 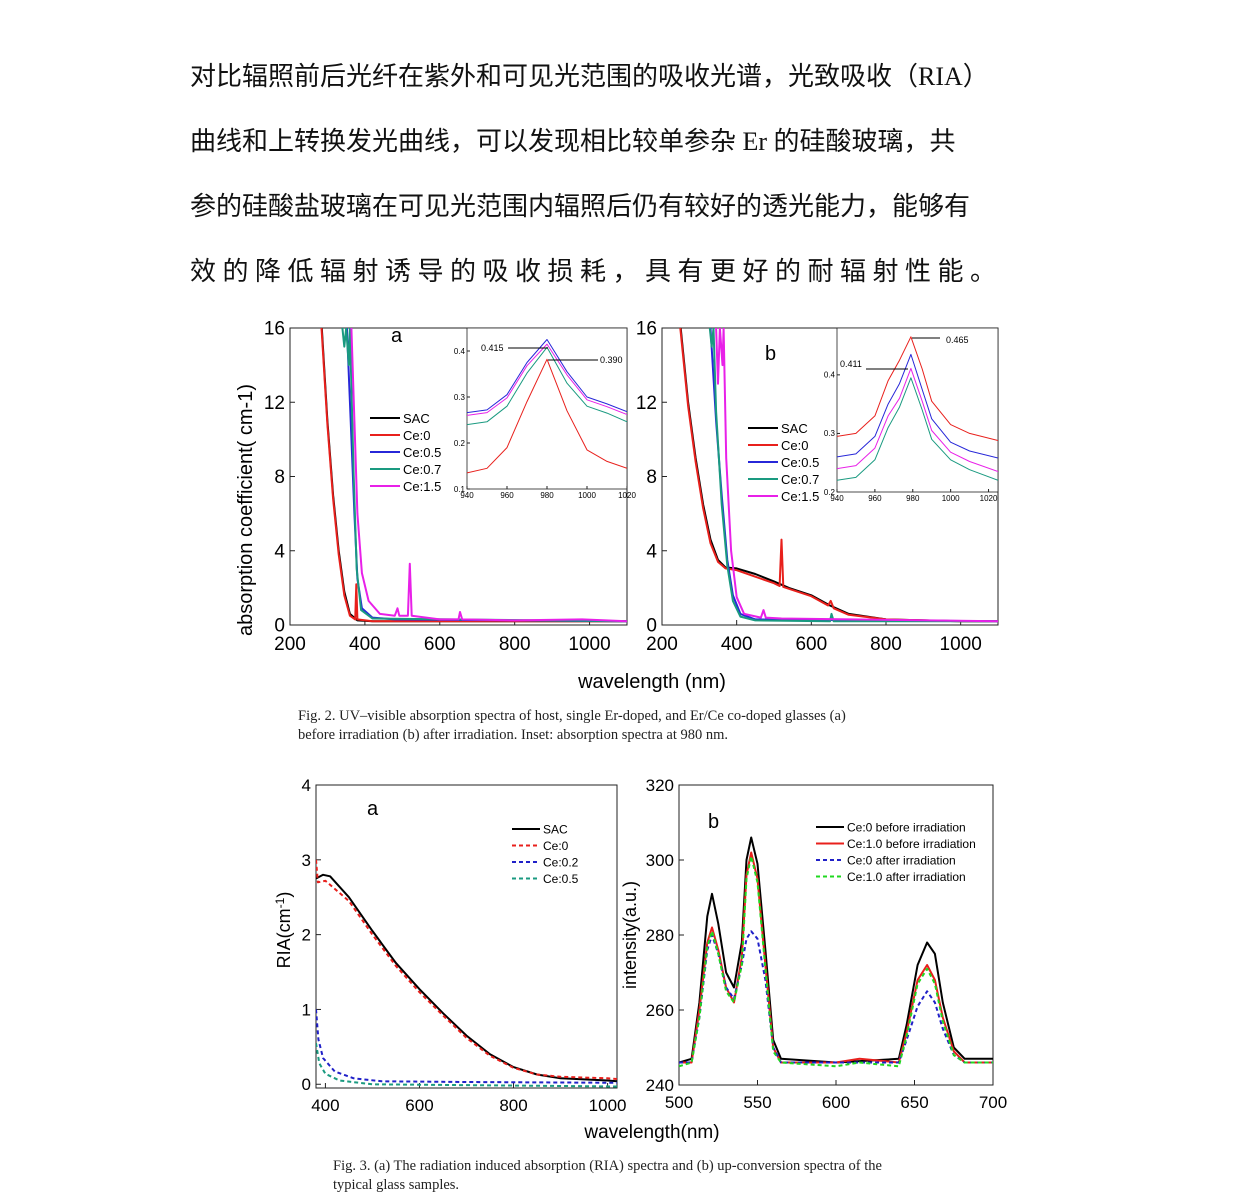 I want to click on paragraph-line: 参的硅酸盐玻璃在可见光范围内辐照后仍有较好的透光能力，能够有, so click(x=580, y=206).